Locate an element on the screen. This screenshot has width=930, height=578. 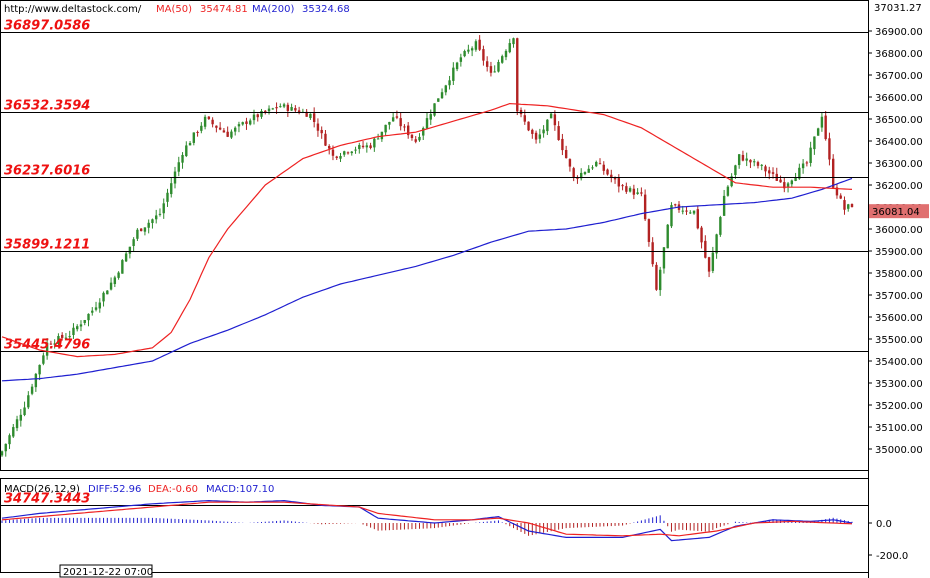
current-price-tag is located at coordinates (899, 211).